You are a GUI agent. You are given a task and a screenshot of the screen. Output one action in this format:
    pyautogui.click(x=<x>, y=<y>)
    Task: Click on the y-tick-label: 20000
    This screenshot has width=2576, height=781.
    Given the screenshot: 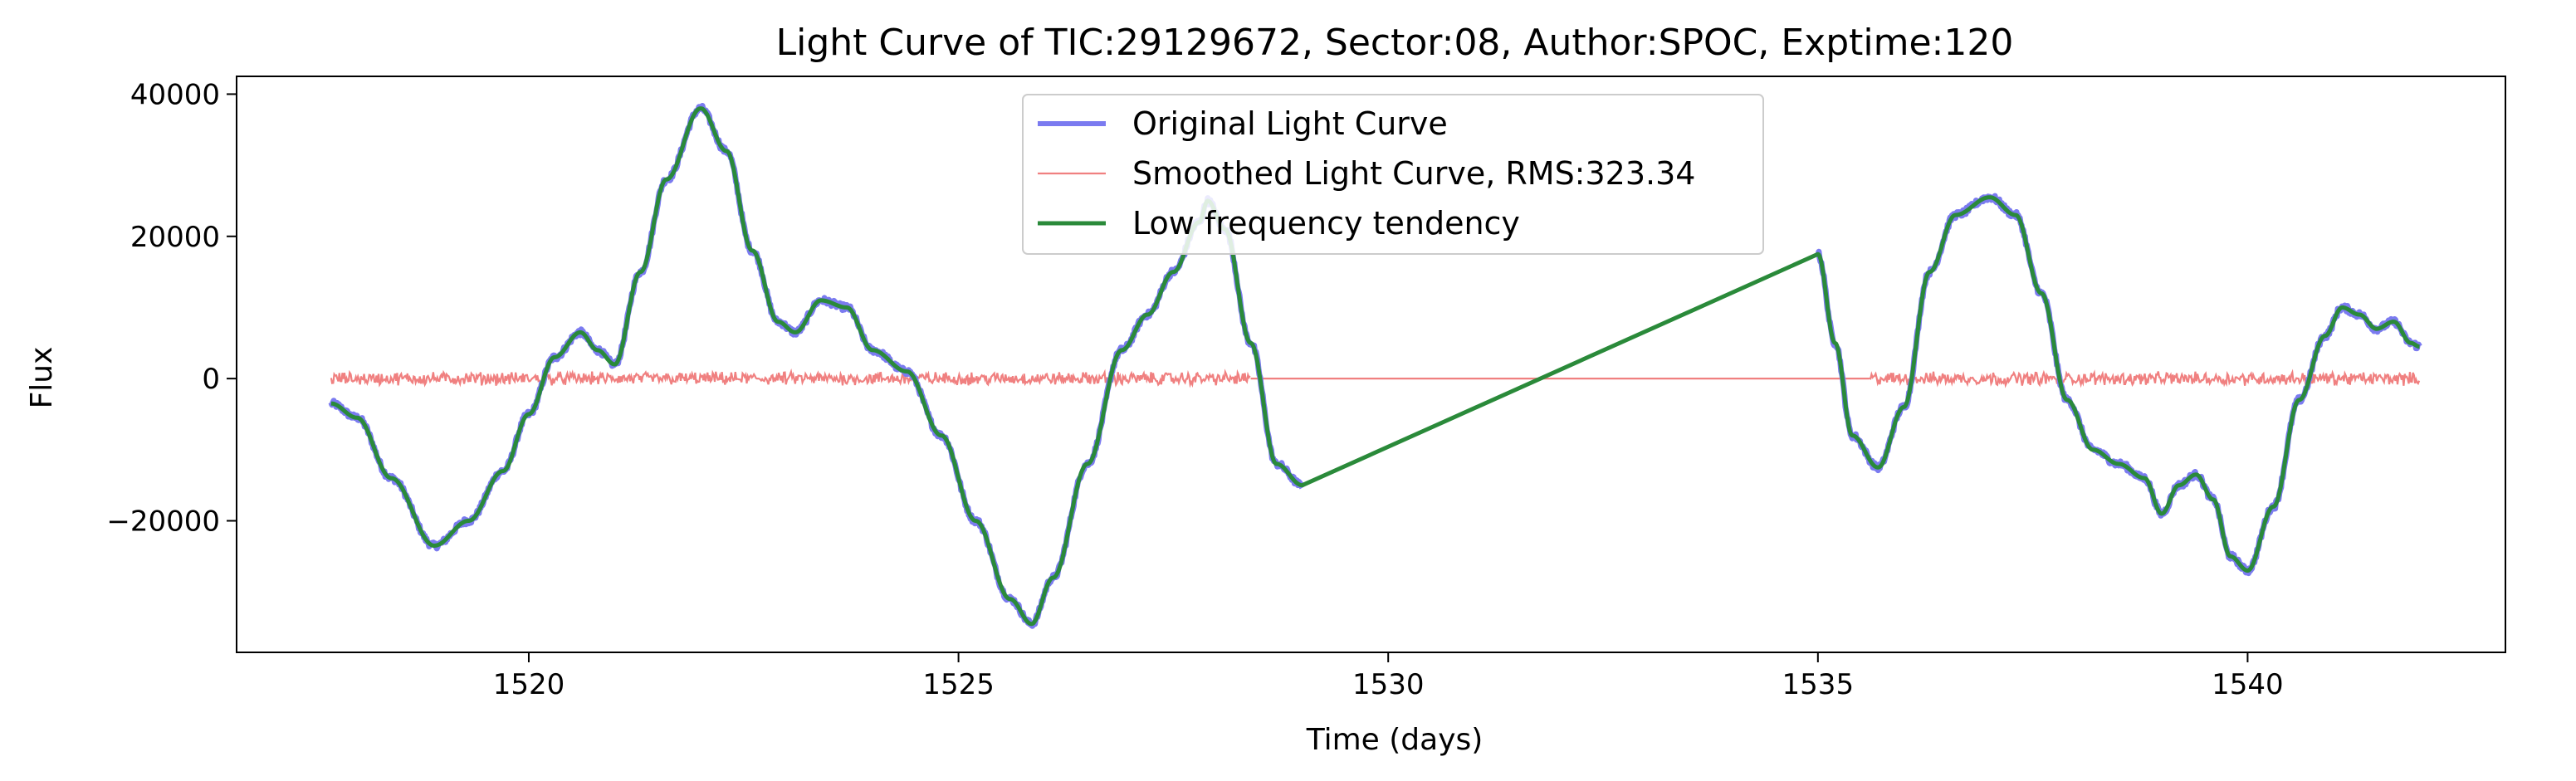 What is the action you would take?
    pyautogui.click(x=175, y=237)
    